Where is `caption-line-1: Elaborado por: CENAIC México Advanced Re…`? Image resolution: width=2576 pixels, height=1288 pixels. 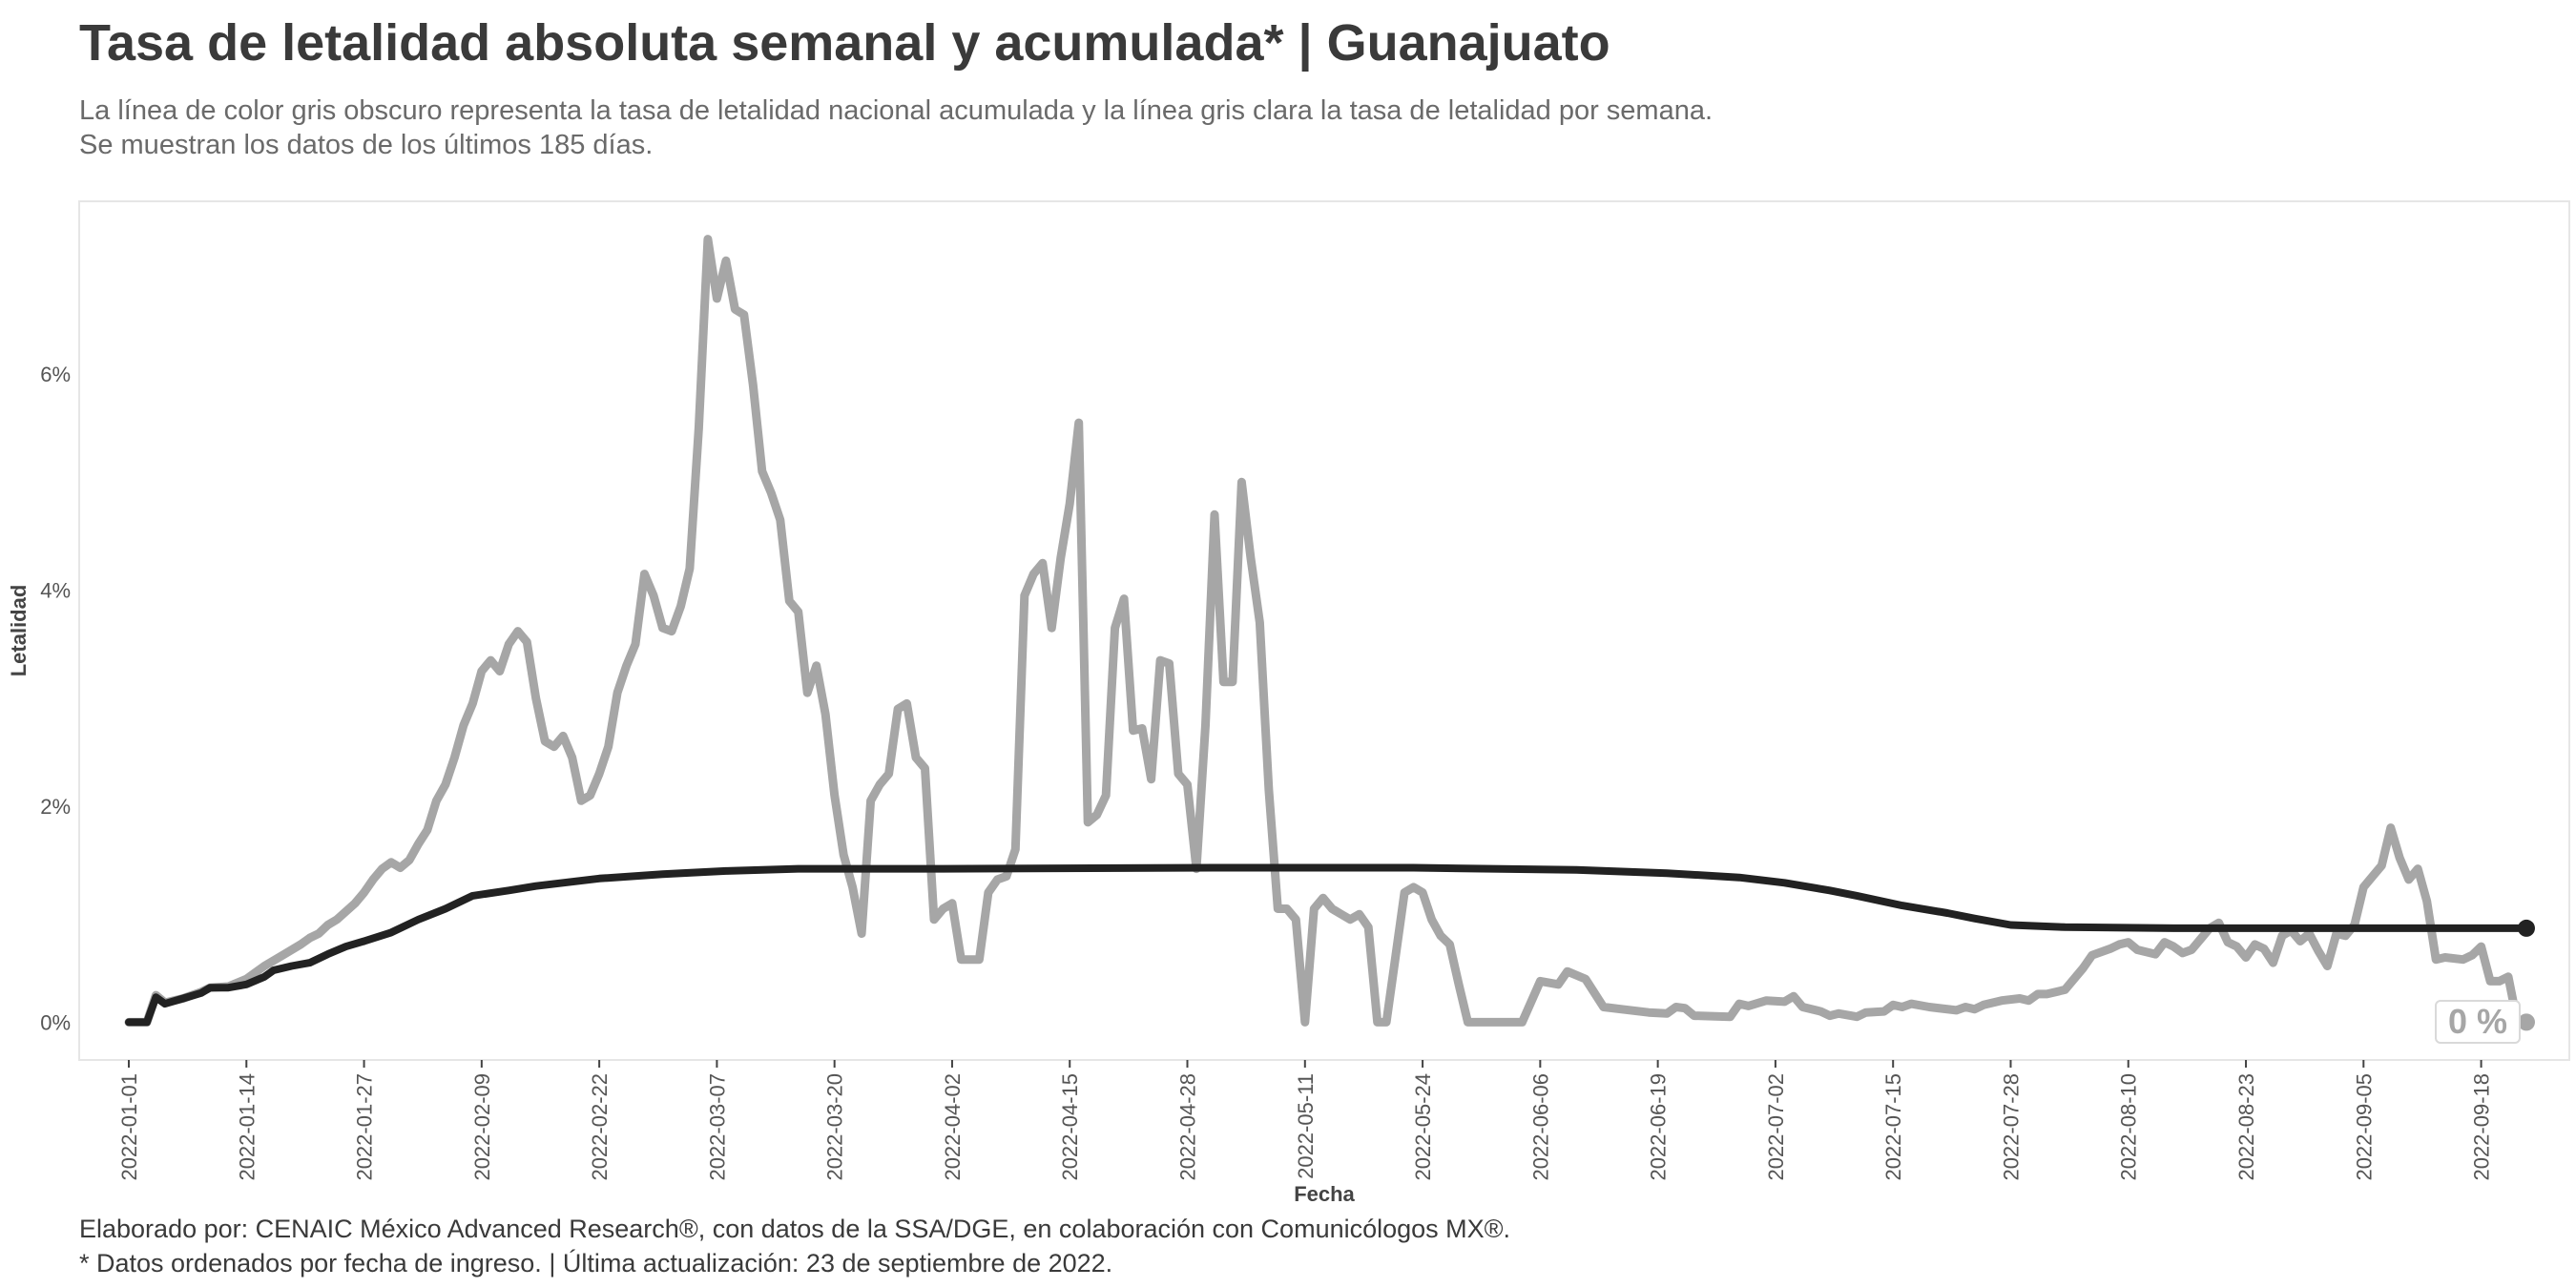 caption-line-1: Elaborado por: CENAIC México Advanced Re… is located at coordinates (795, 1229).